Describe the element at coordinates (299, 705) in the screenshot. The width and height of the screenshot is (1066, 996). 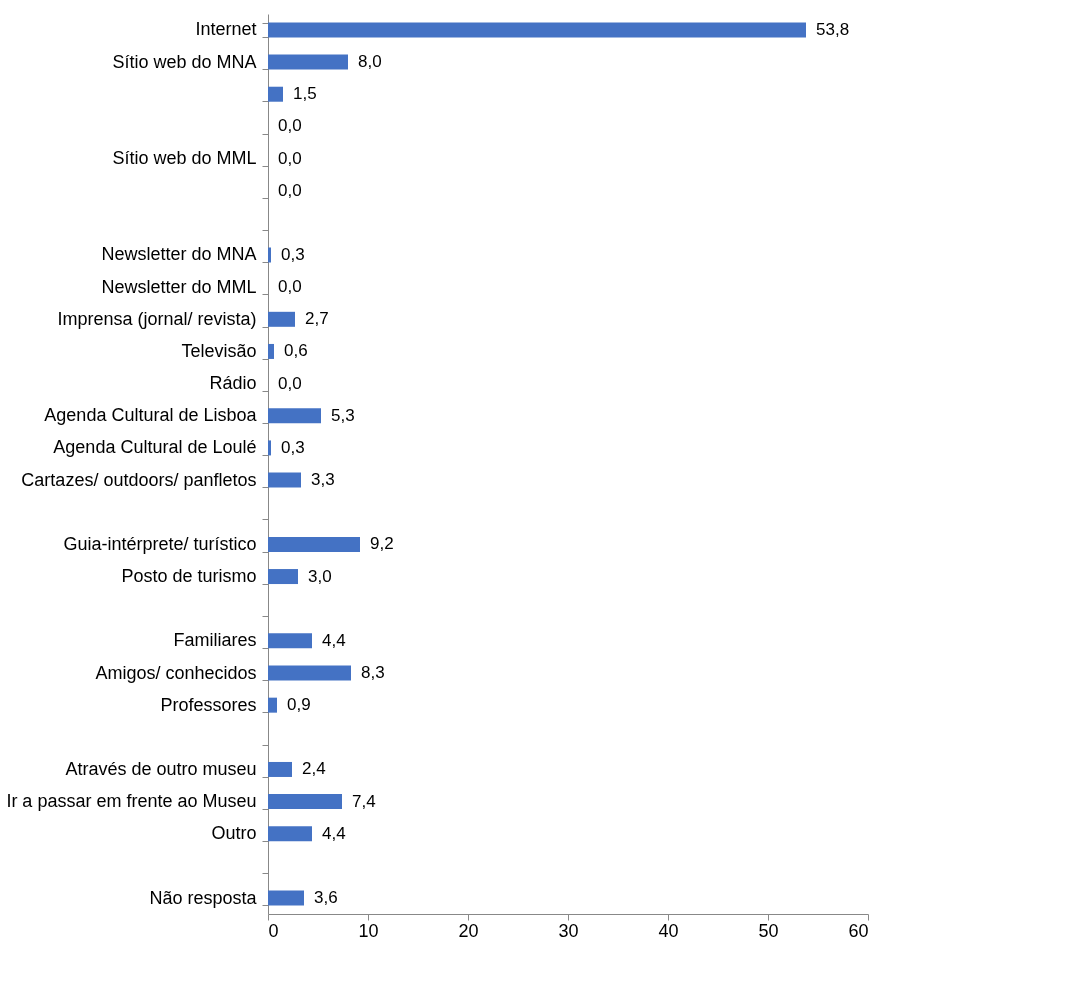
I see `data-label: 0,9` at that location.